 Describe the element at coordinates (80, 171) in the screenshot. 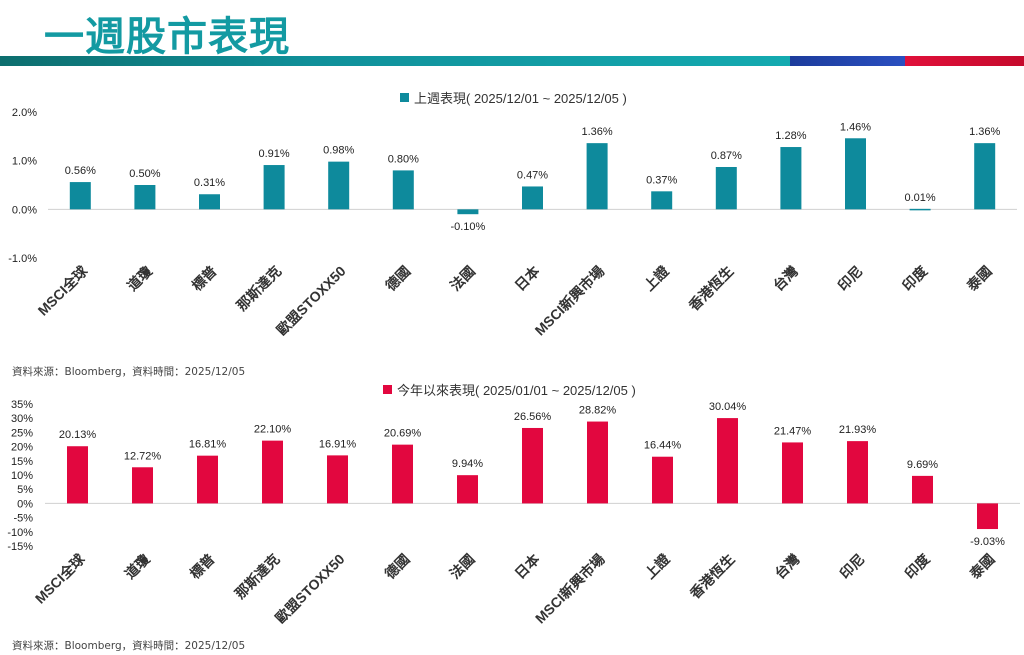

I see `data-label: 0.56%` at that location.